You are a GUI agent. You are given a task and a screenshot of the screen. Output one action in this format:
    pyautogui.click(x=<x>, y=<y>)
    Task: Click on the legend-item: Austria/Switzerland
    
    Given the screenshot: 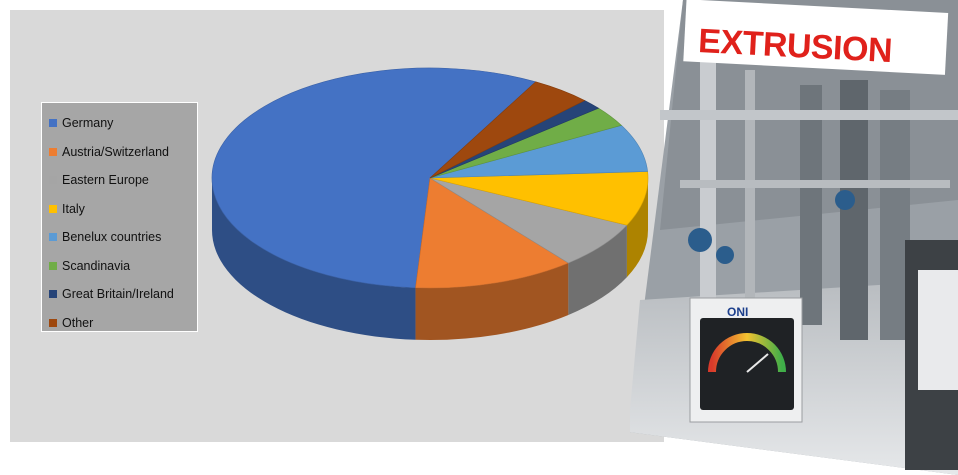 What is the action you would take?
    pyautogui.click(x=119, y=152)
    